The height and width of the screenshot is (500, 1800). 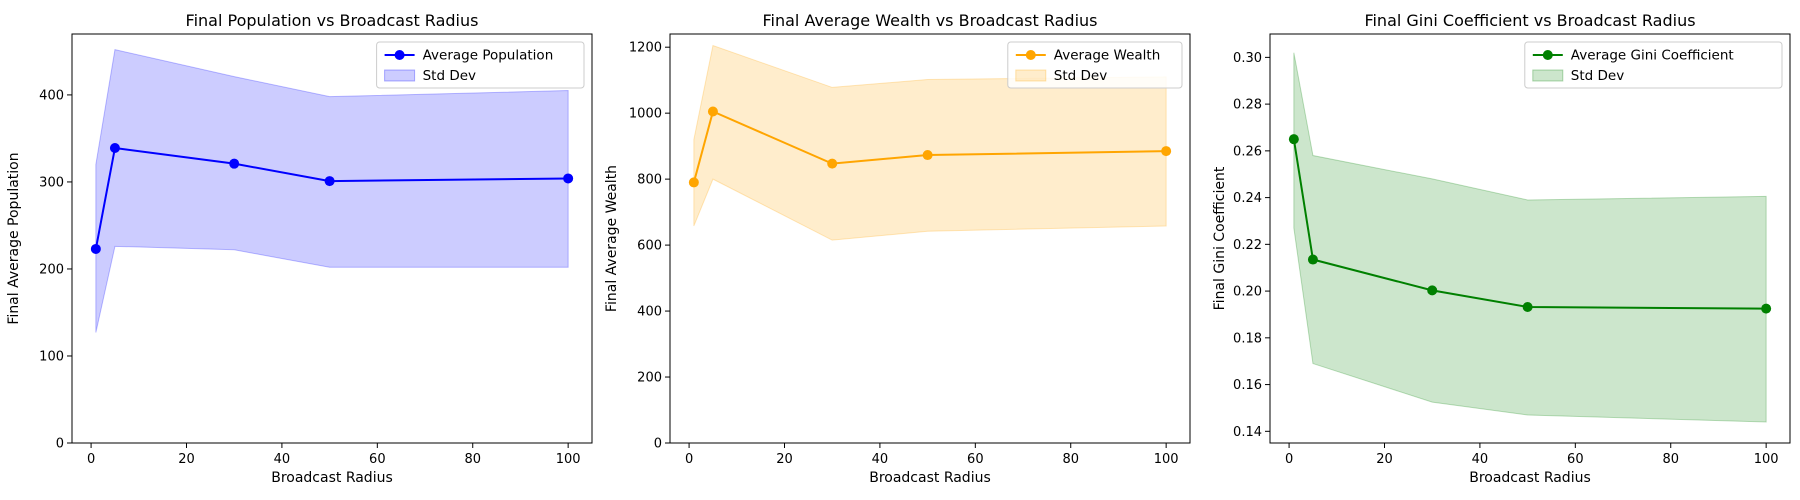 I want to click on legend-series-label: Average Wealth, so click(x=1107, y=56).